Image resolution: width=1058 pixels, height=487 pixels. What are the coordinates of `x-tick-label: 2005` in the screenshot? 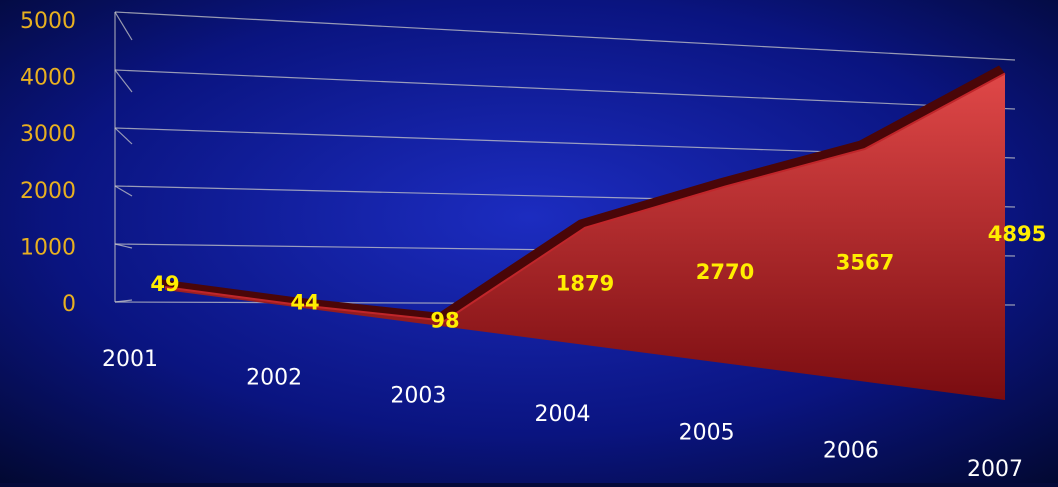 It's located at (707, 432).